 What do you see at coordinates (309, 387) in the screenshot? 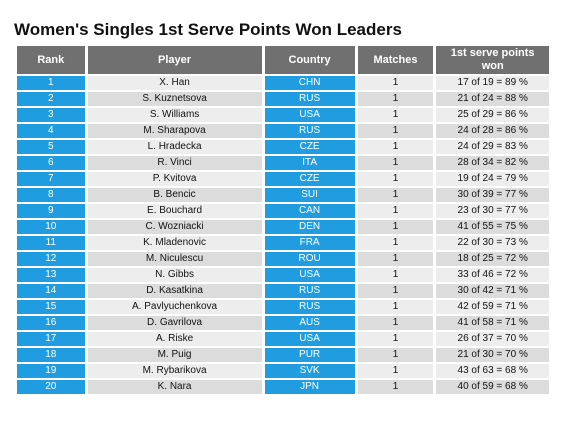
I see `country-cell: JPN` at bounding box center [309, 387].